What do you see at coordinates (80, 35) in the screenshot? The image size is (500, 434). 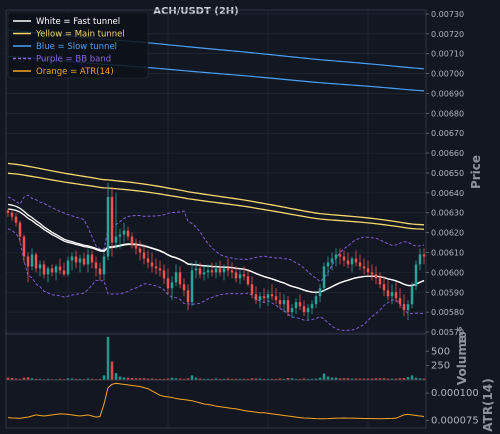 I see `legend-label-main: Yellow = Main tunnel` at bounding box center [80, 35].